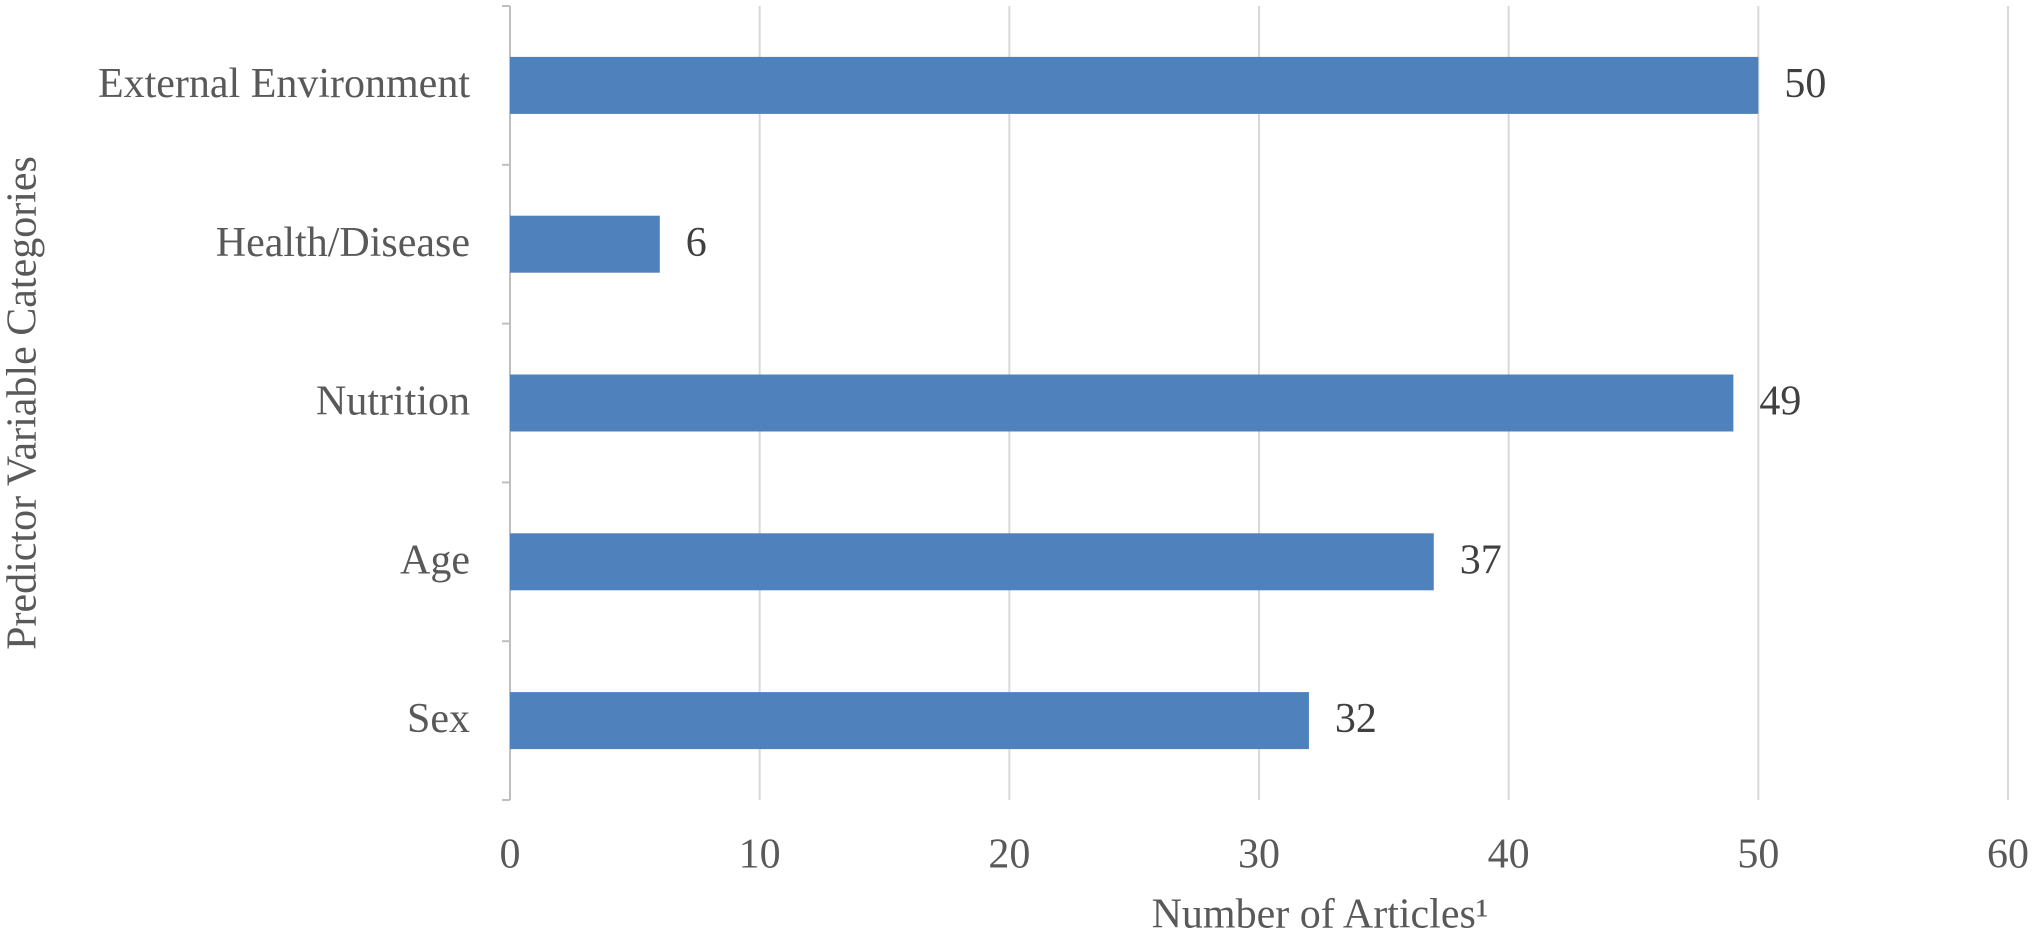 This screenshot has width=2038, height=942. What do you see at coordinates (696, 243) in the screenshot?
I see `value-label: 6` at bounding box center [696, 243].